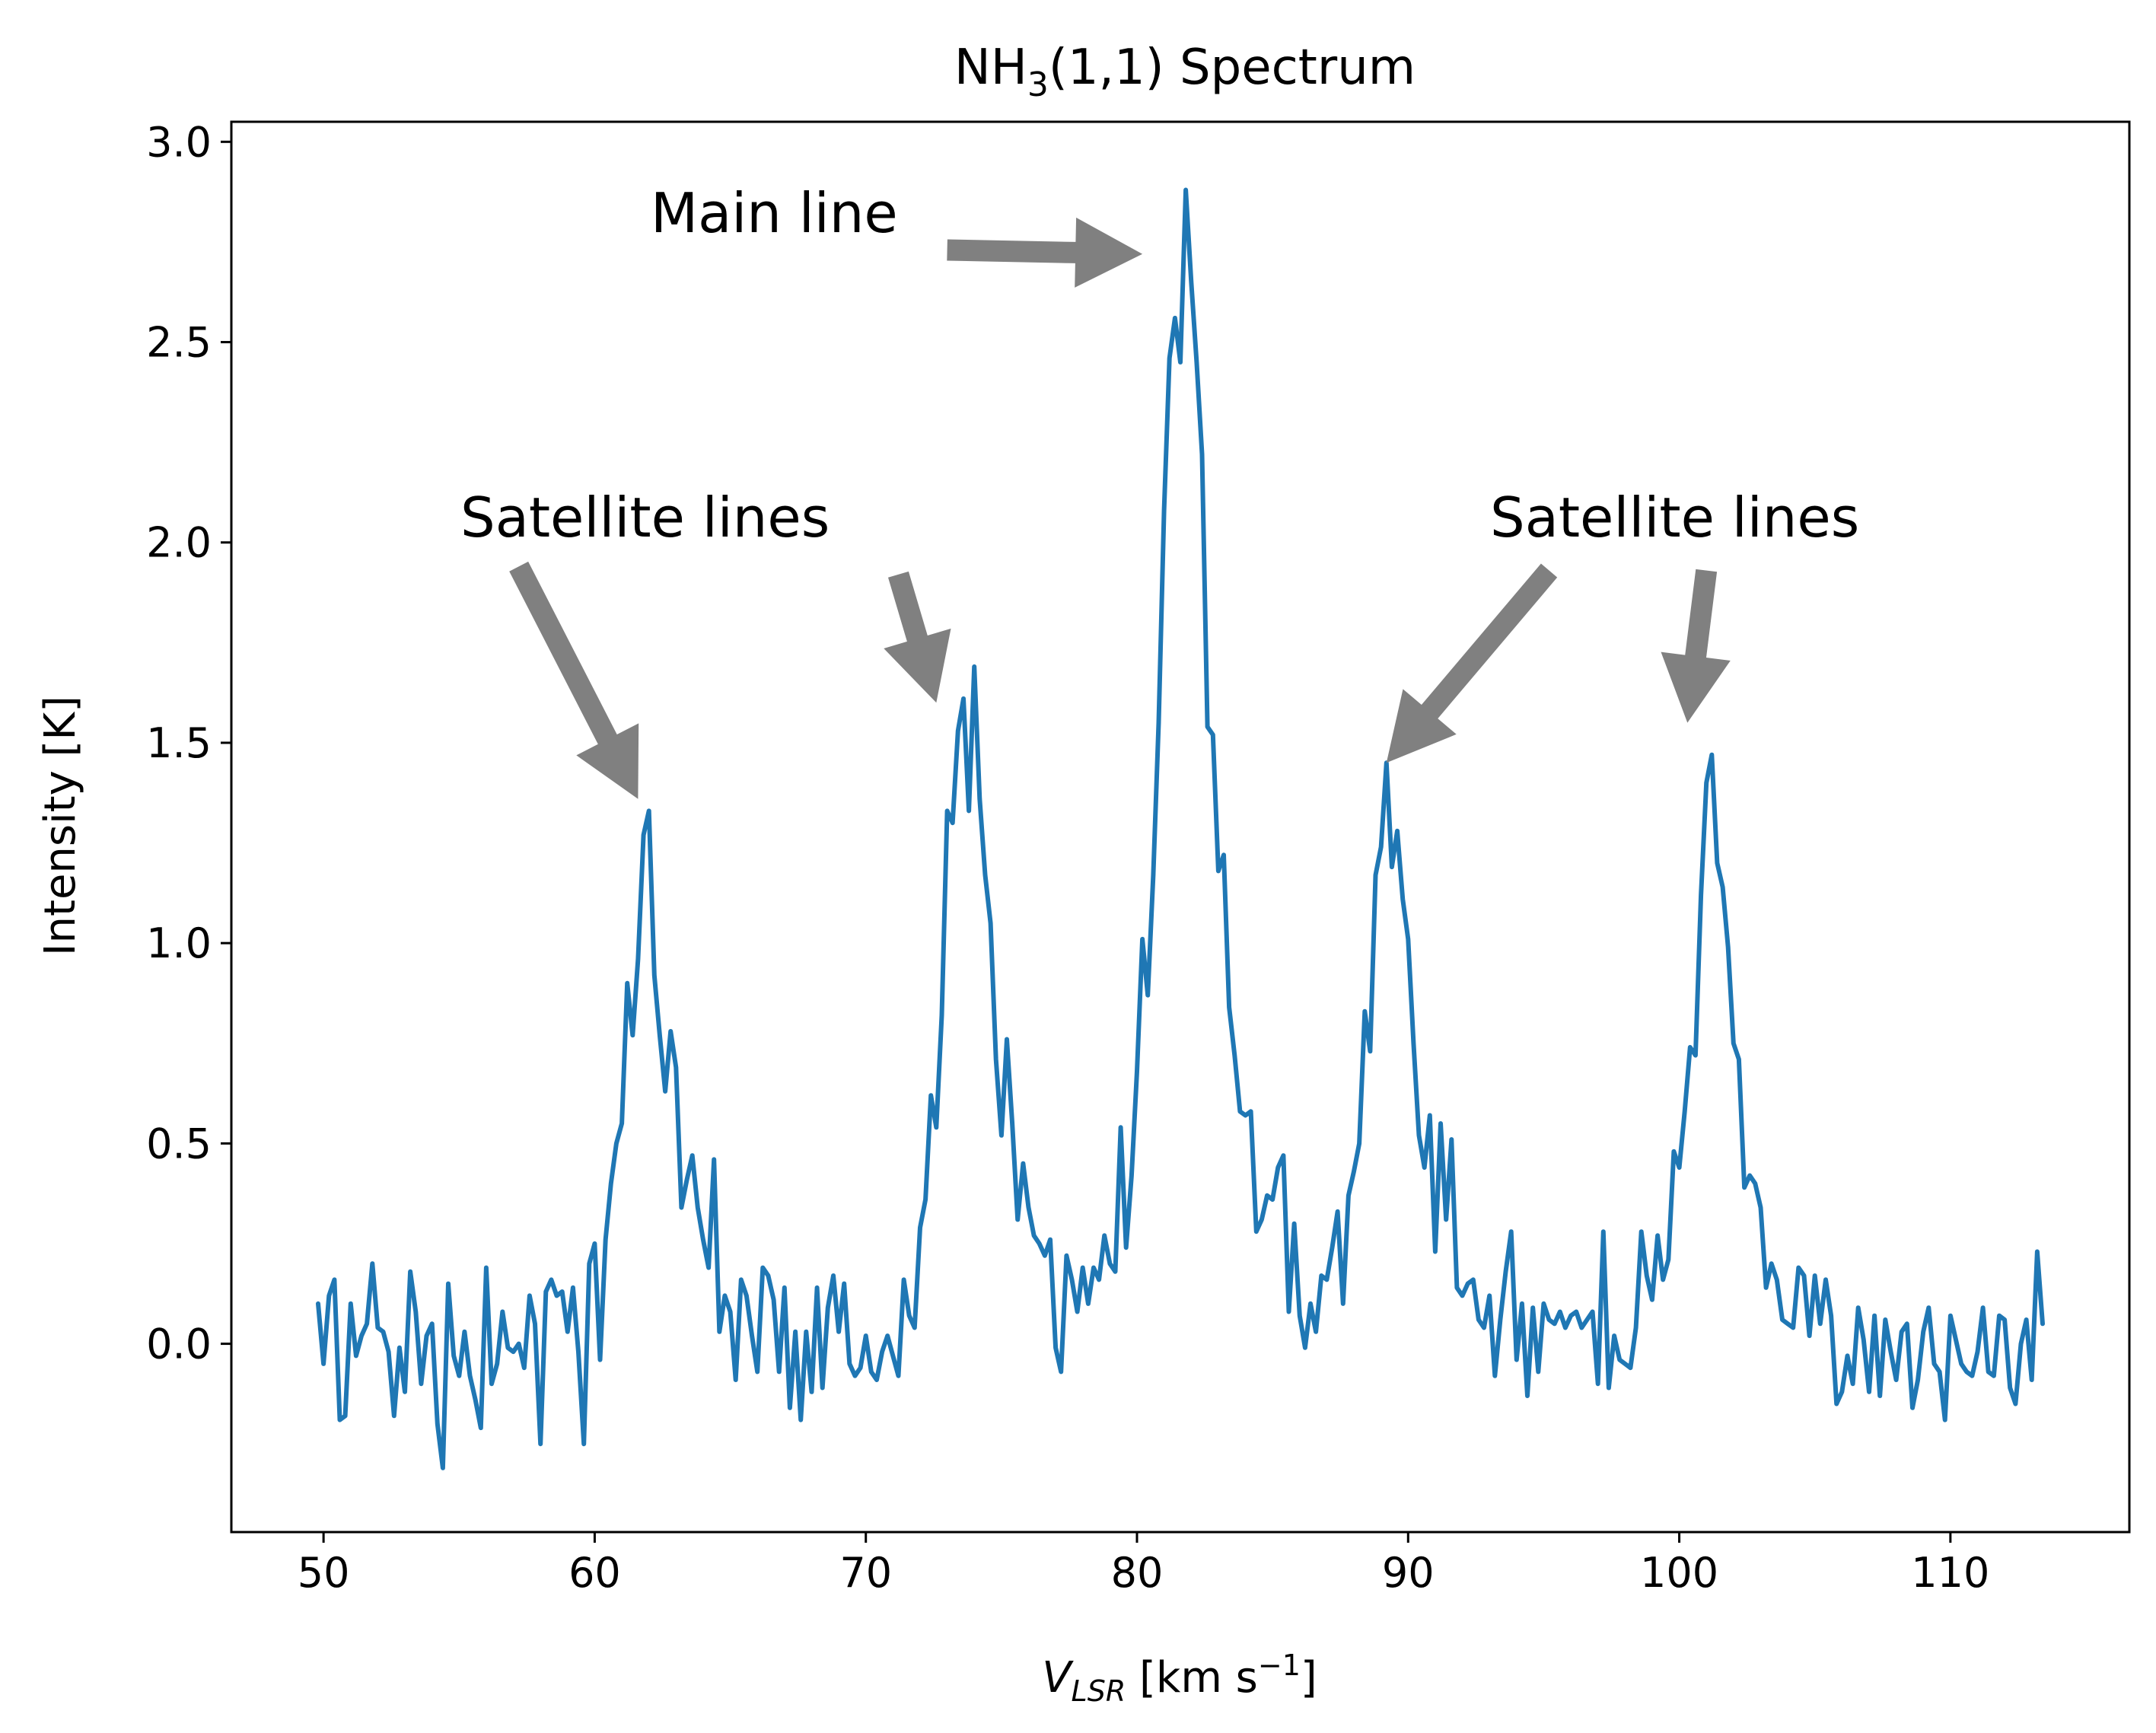 Image resolution: width=2156 pixels, height=1733 pixels. I want to click on y-axis-ticks: 0.0 0.5 1.0 1.5 2.0 2.5 3.0, so click(189, 743).